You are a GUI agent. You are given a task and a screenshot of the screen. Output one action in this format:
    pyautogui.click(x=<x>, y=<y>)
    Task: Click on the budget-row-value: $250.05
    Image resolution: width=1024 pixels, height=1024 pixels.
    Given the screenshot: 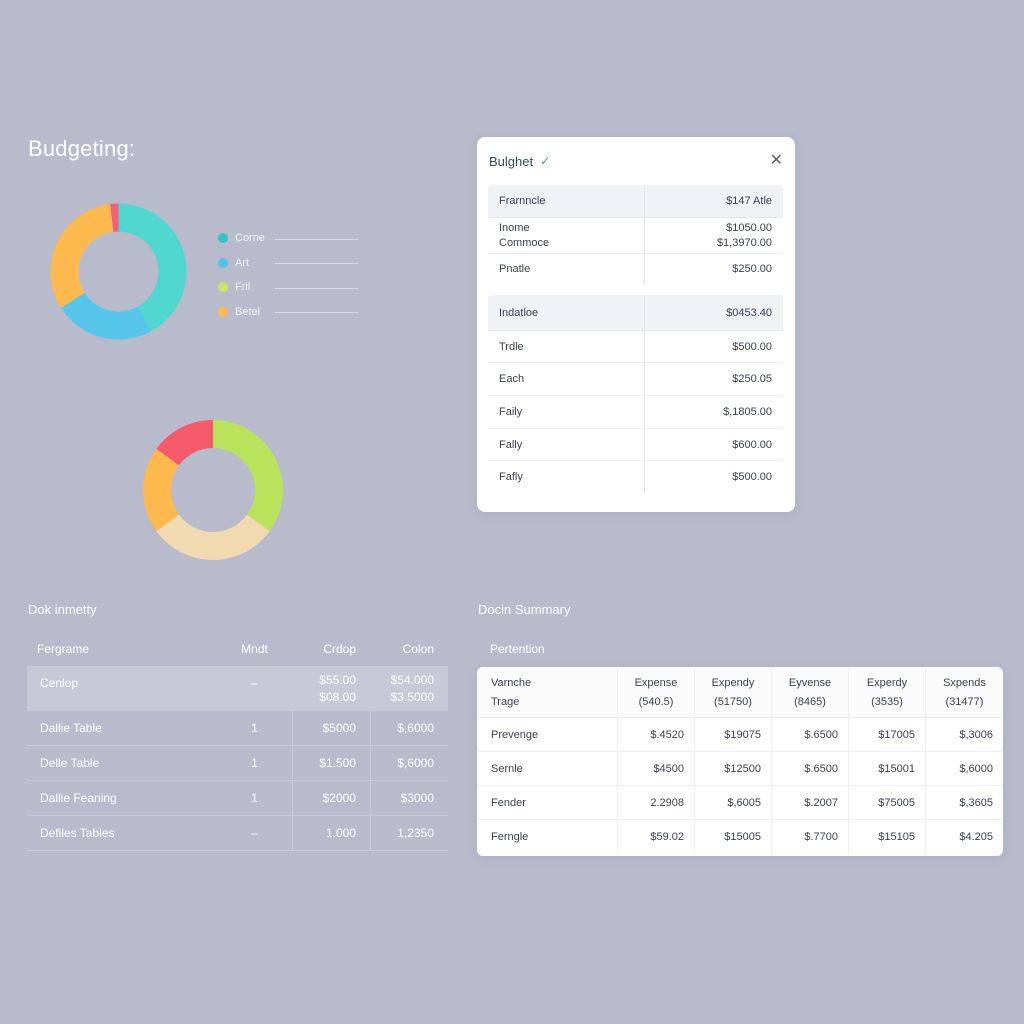 What is the action you would take?
    pyautogui.click(x=752, y=379)
    